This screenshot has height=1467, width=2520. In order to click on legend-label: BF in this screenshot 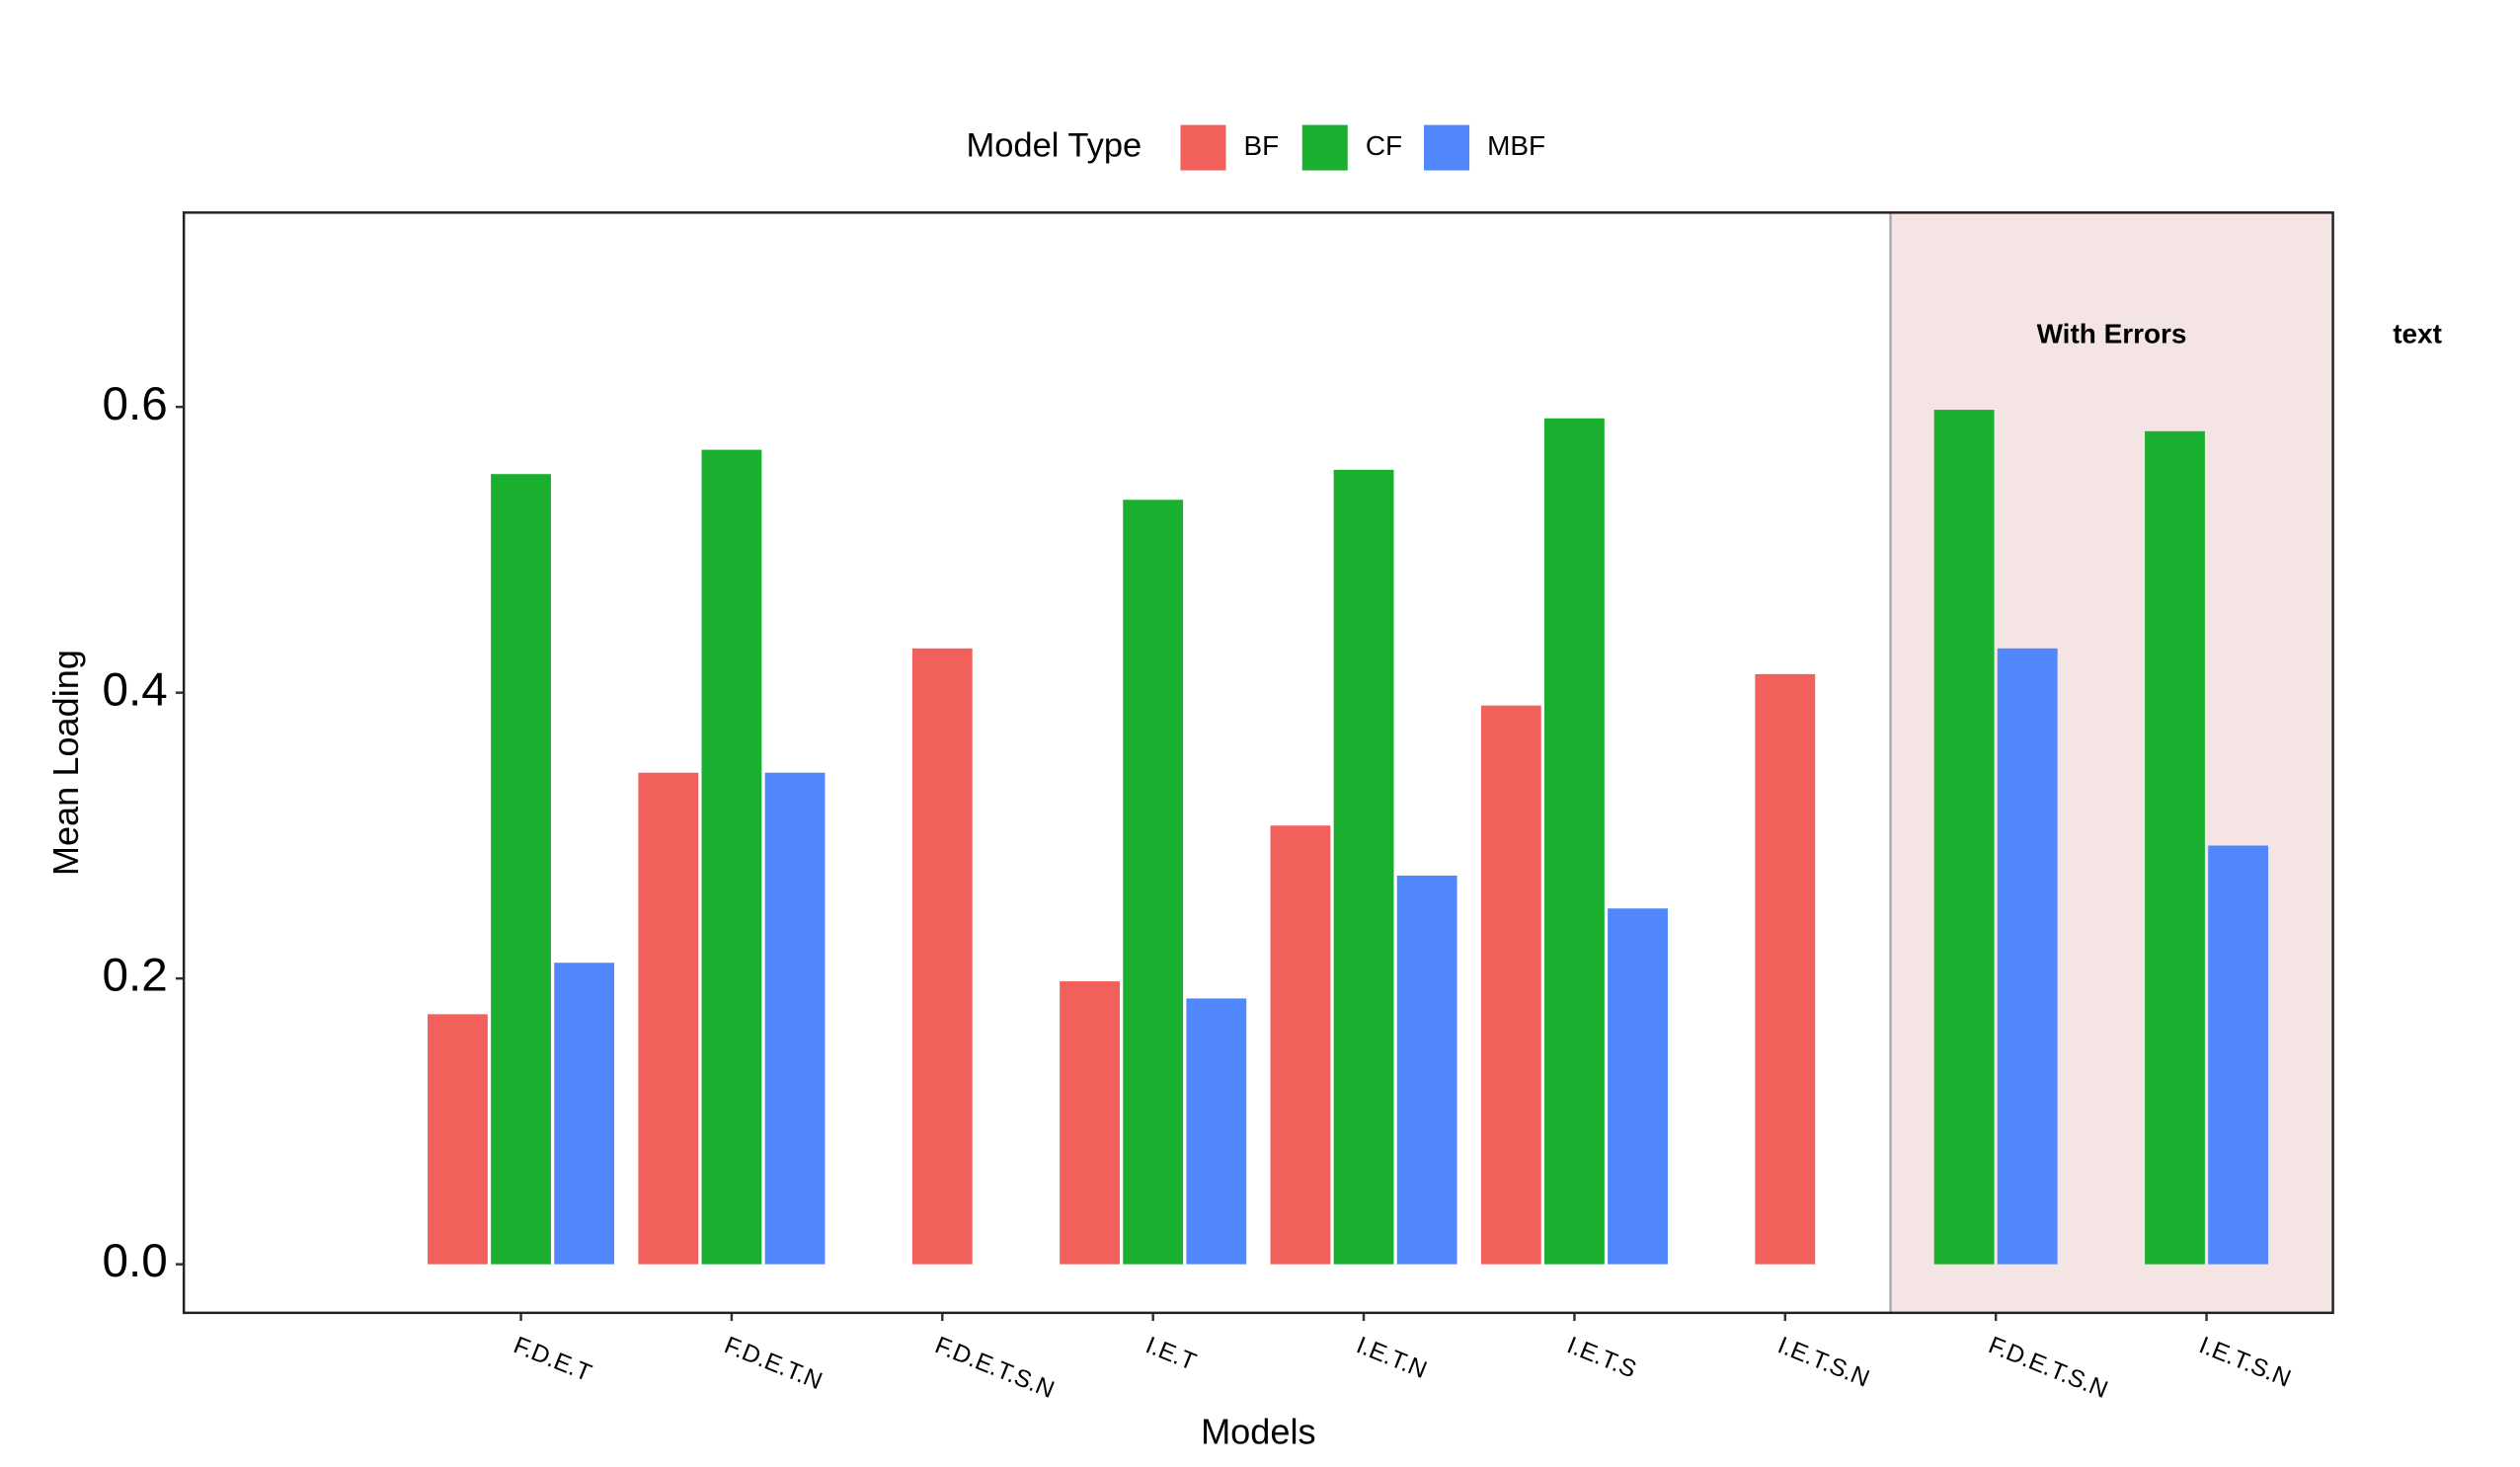, I will do `click(1262, 145)`.